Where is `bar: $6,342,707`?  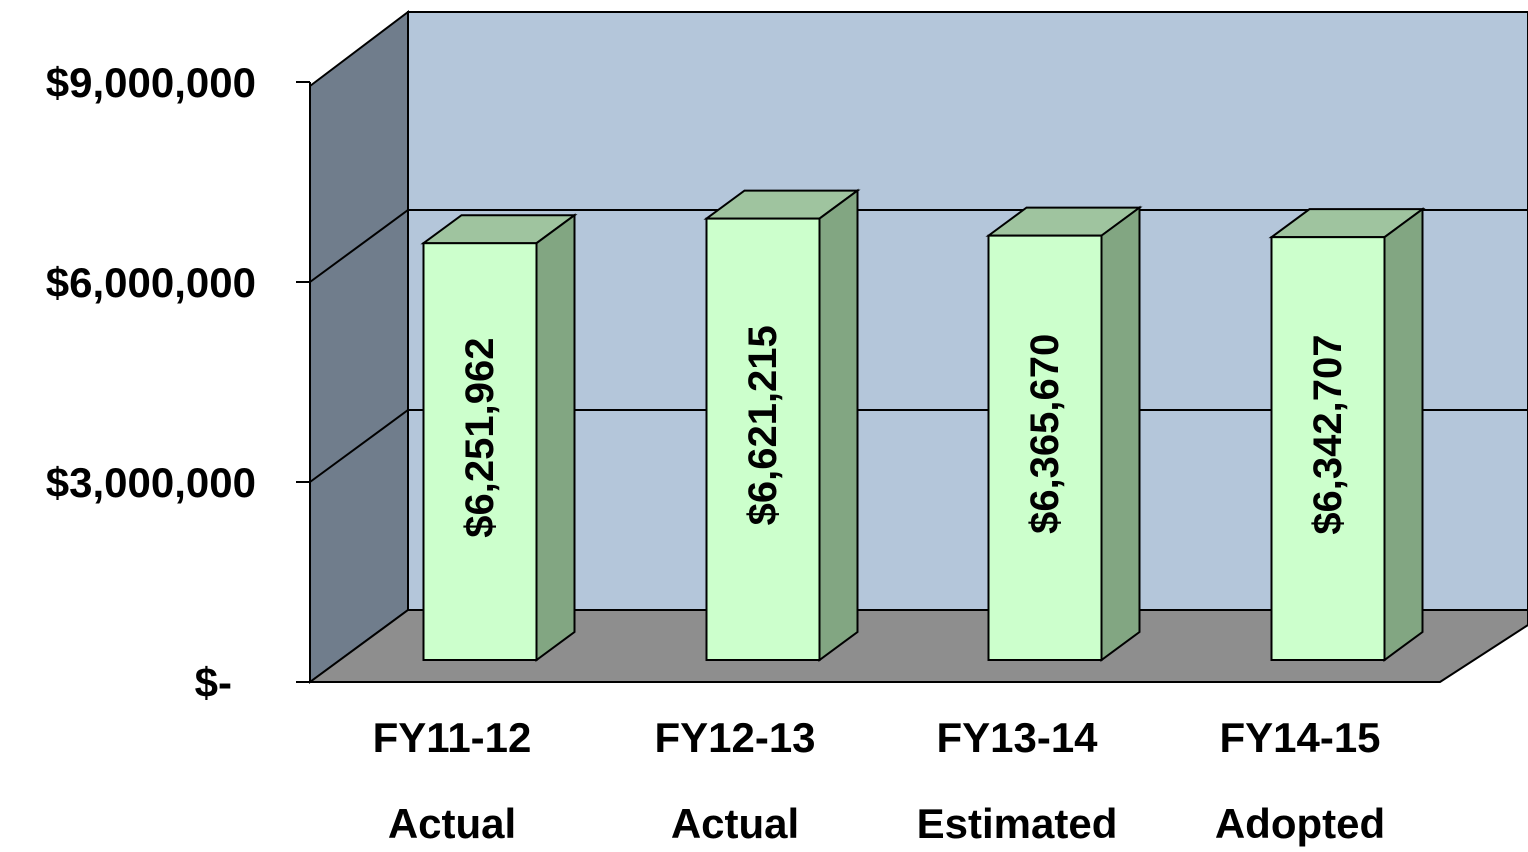
bar: $6,342,707 is located at coordinates (1347, 434).